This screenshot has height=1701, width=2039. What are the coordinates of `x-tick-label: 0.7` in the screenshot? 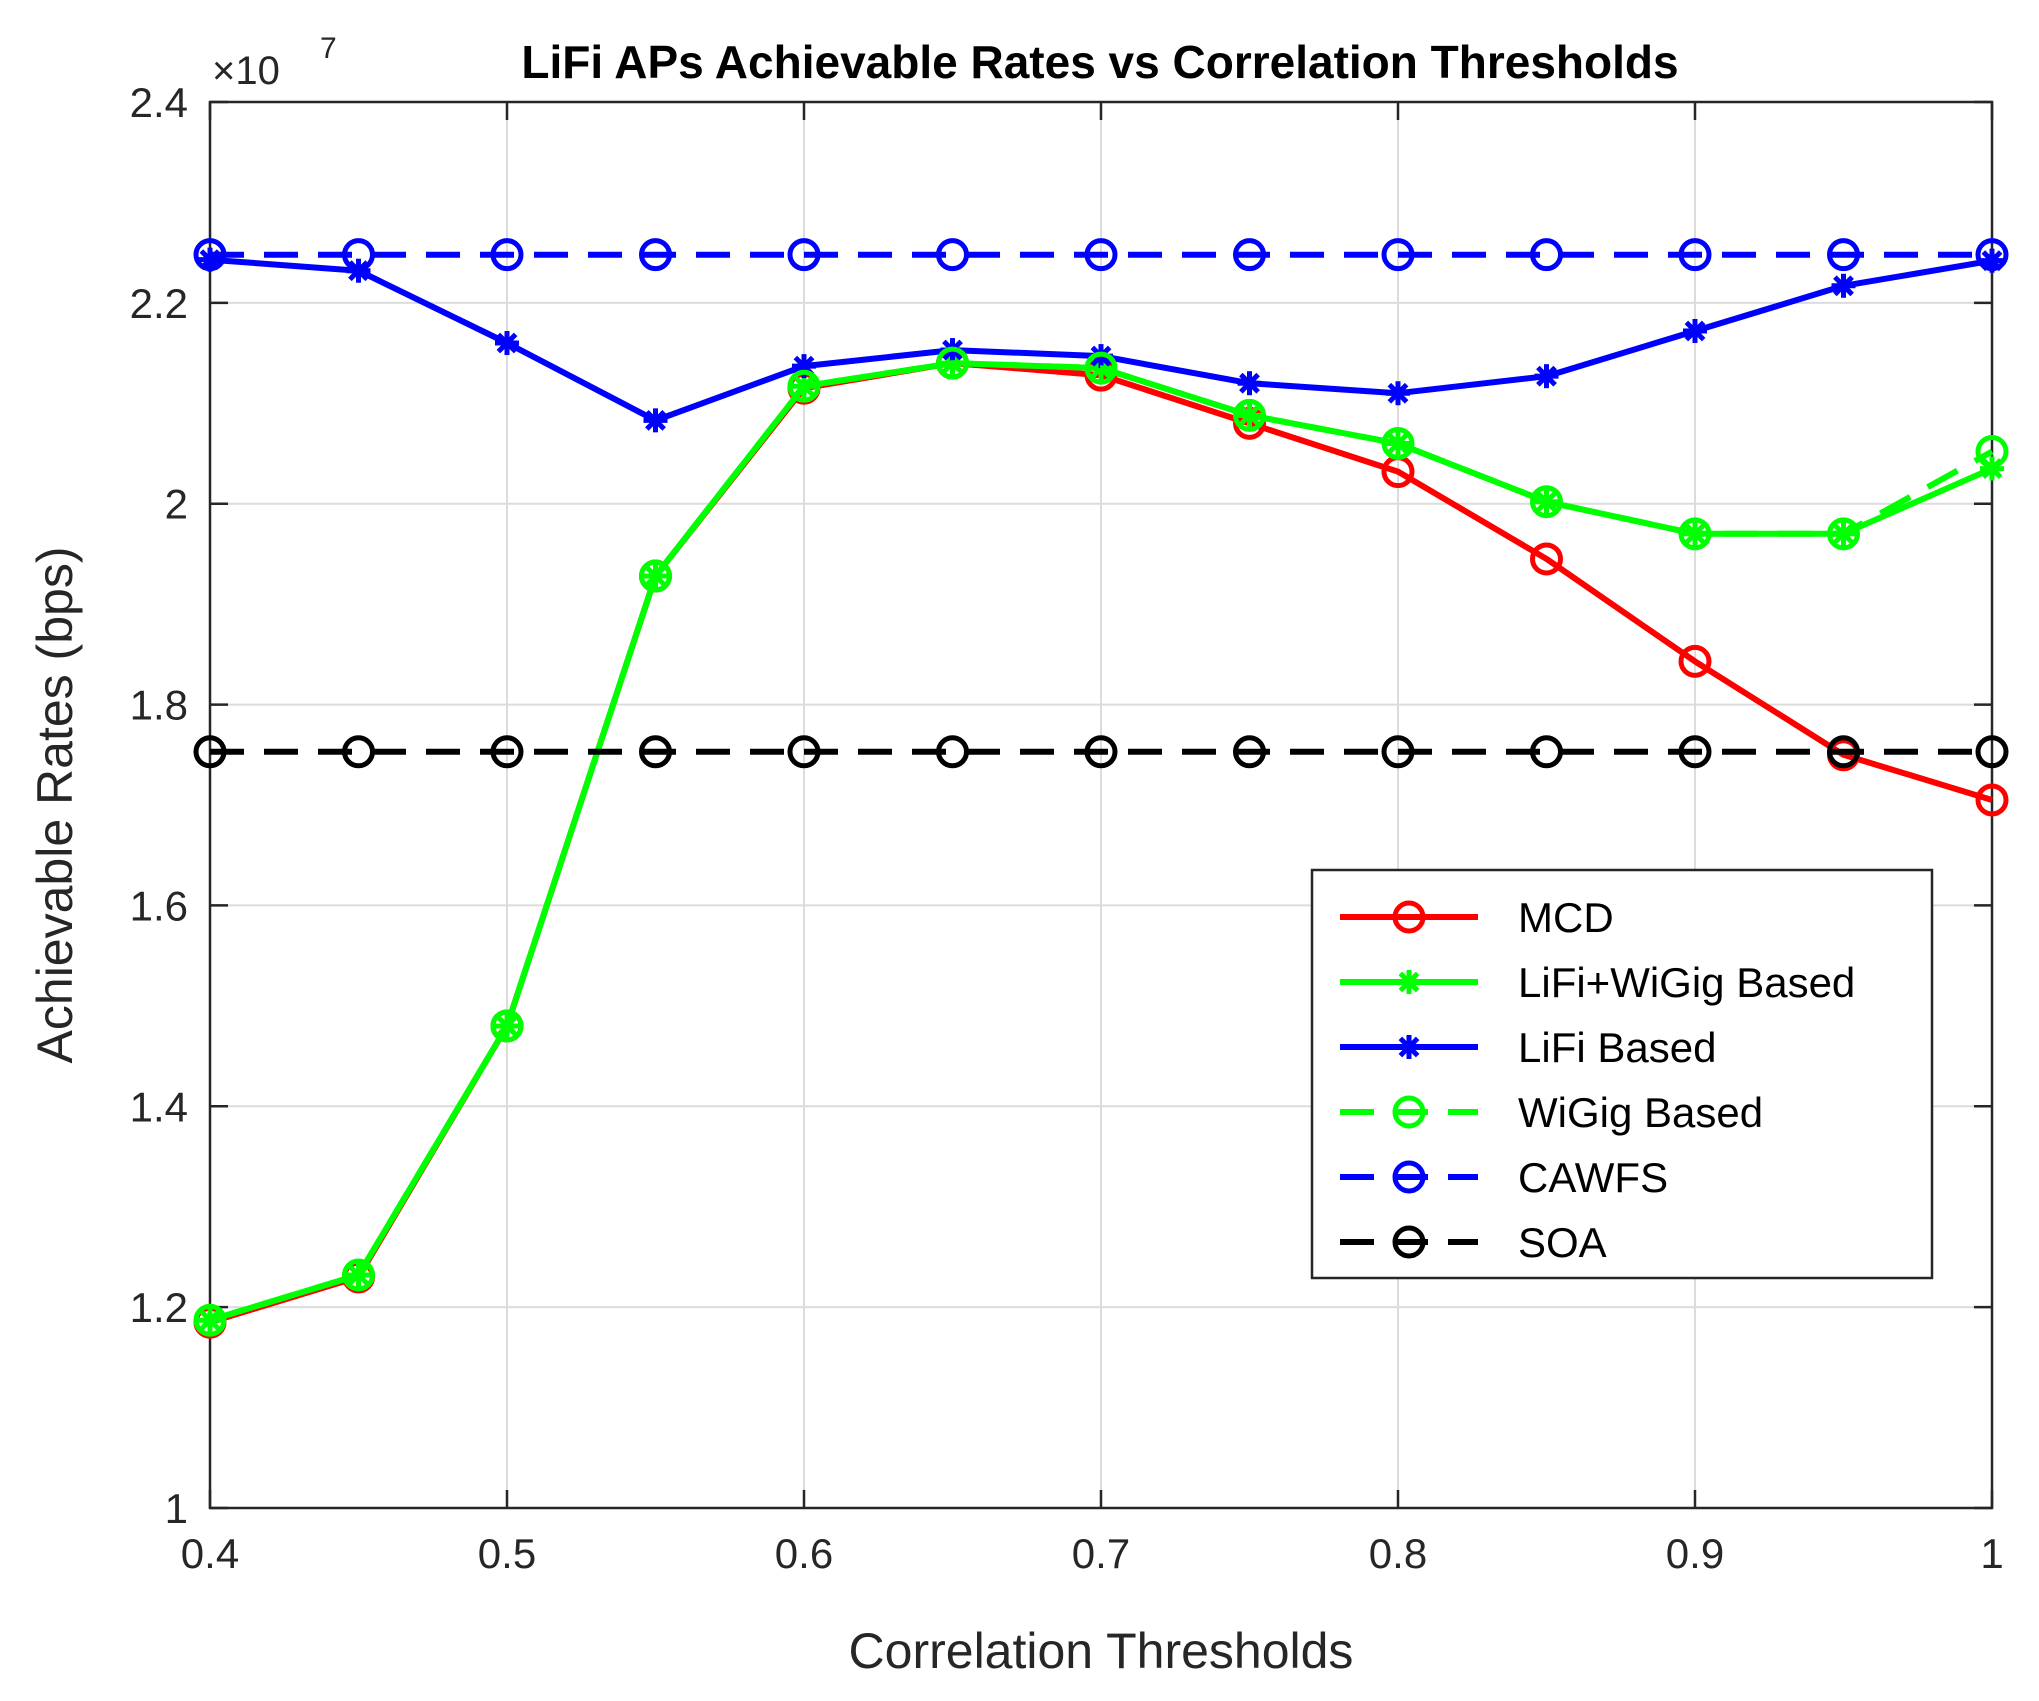 It's located at (1101, 1553).